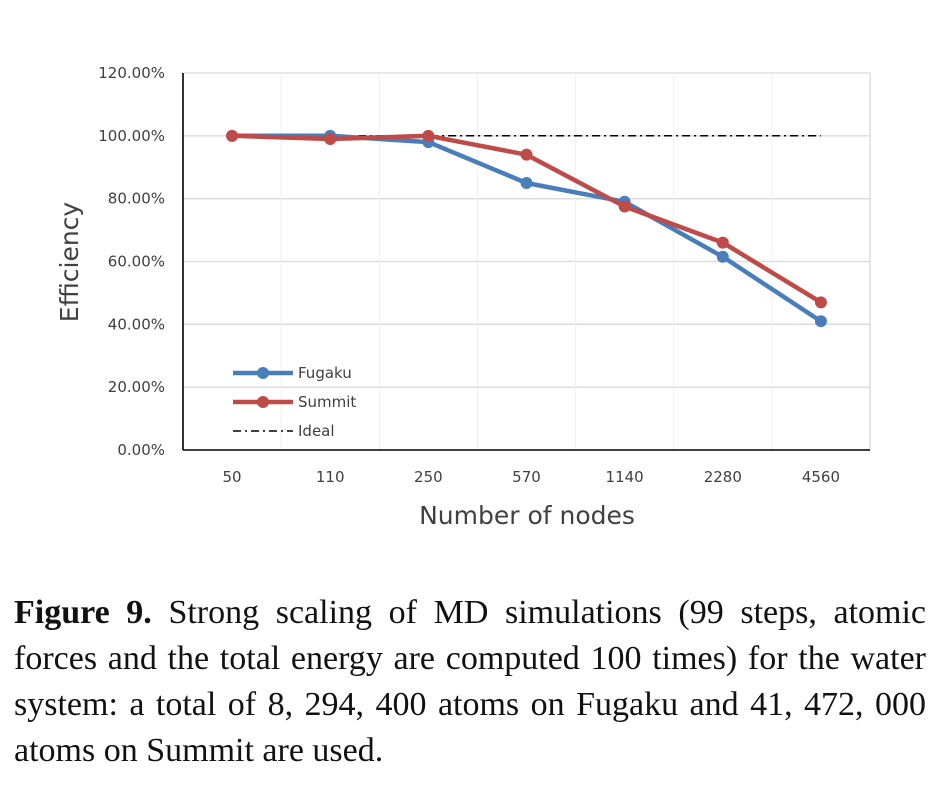 The width and height of the screenshot is (952, 790). I want to click on x-tick-label: 570, so click(526, 477).